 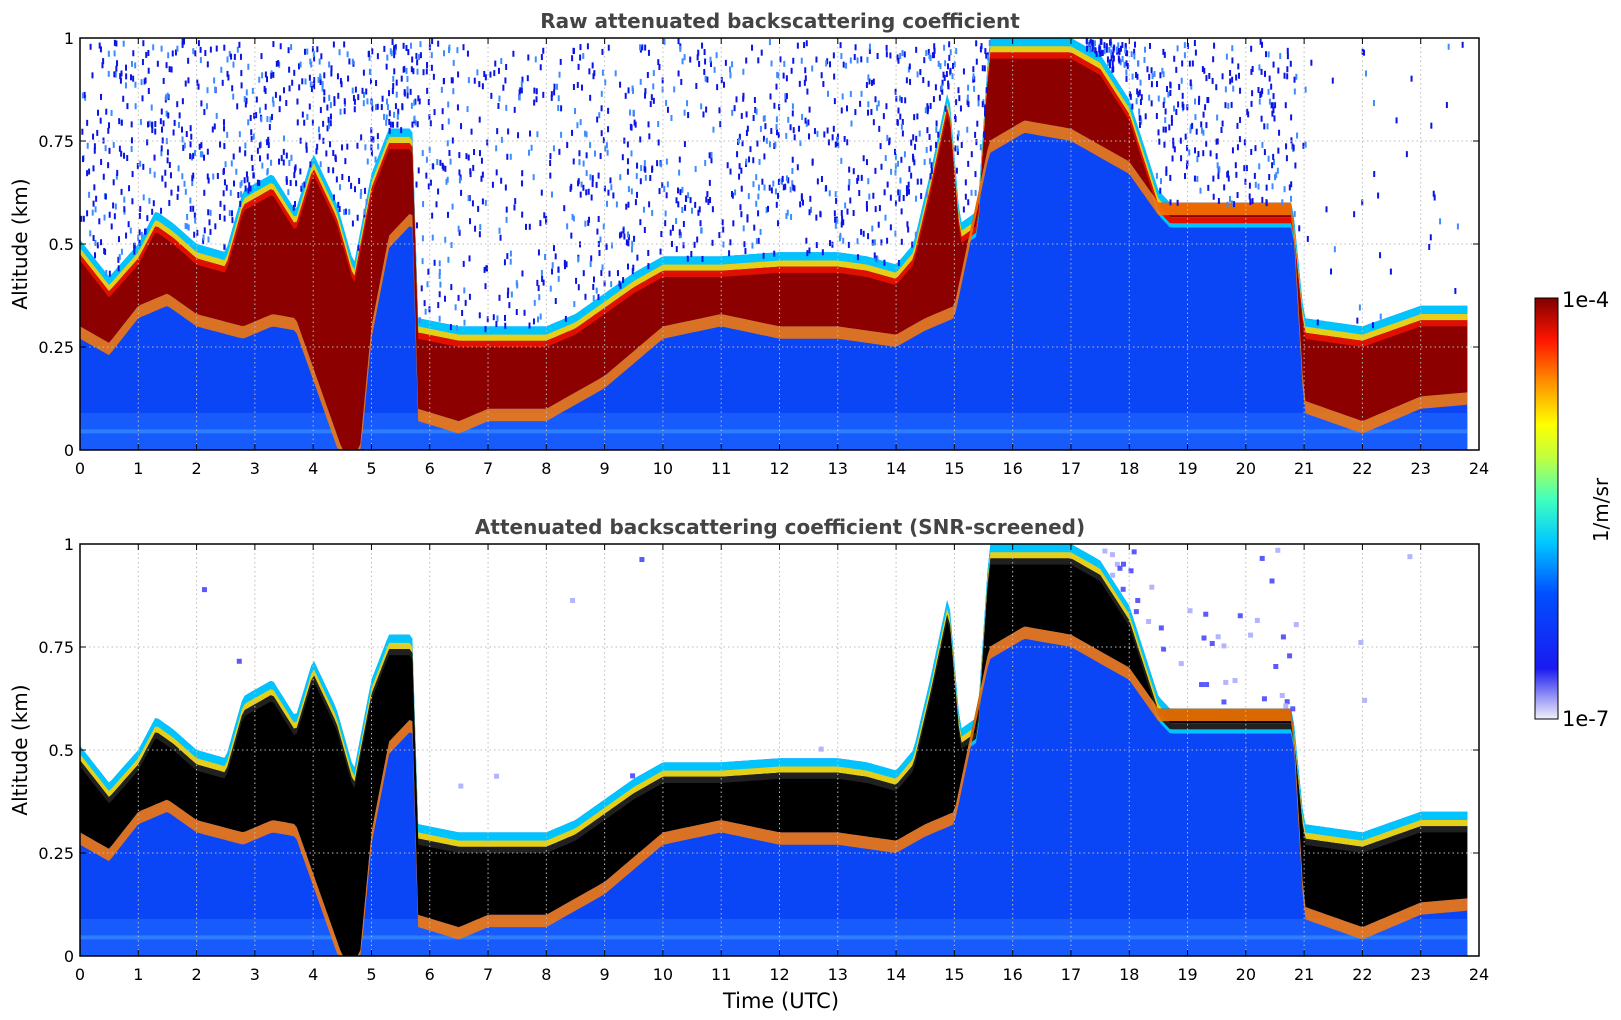 I want to click on x-axis-label: Time (UTC), so click(x=780, y=1001).